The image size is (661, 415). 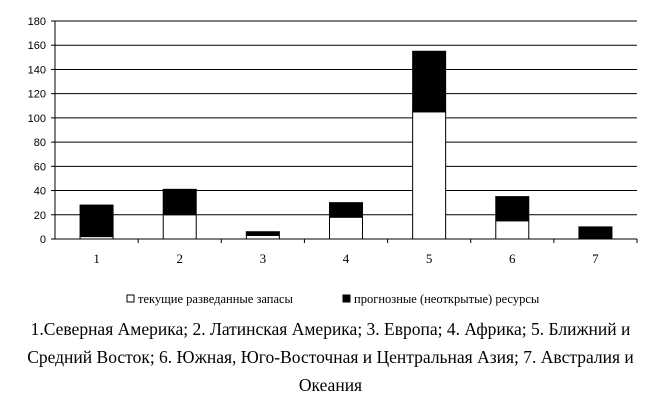 What do you see at coordinates (40, 192) in the screenshot?
I see `y-tick-label-40: 40` at bounding box center [40, 192].